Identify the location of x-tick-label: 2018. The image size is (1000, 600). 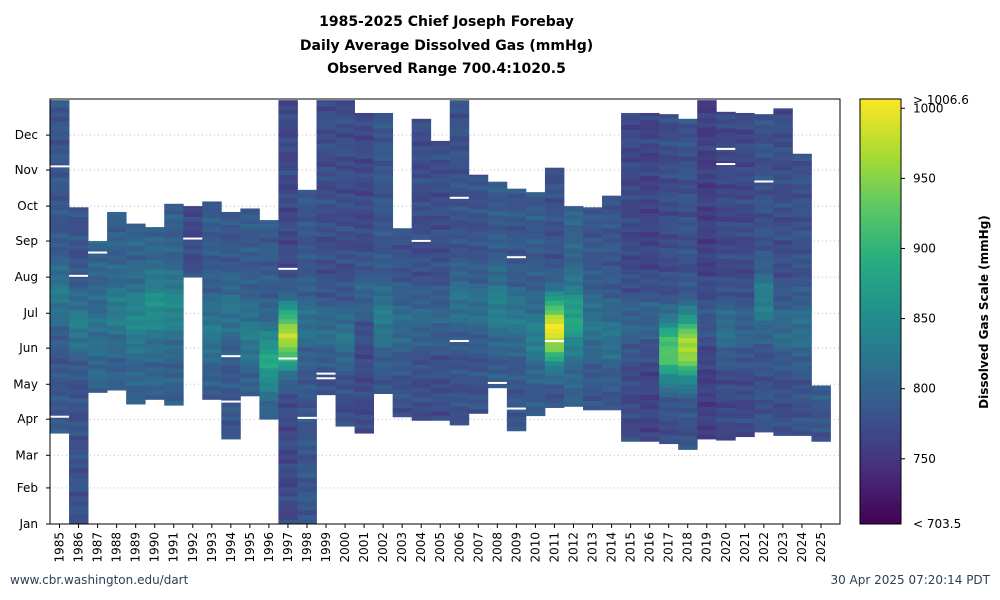
(688, 547).